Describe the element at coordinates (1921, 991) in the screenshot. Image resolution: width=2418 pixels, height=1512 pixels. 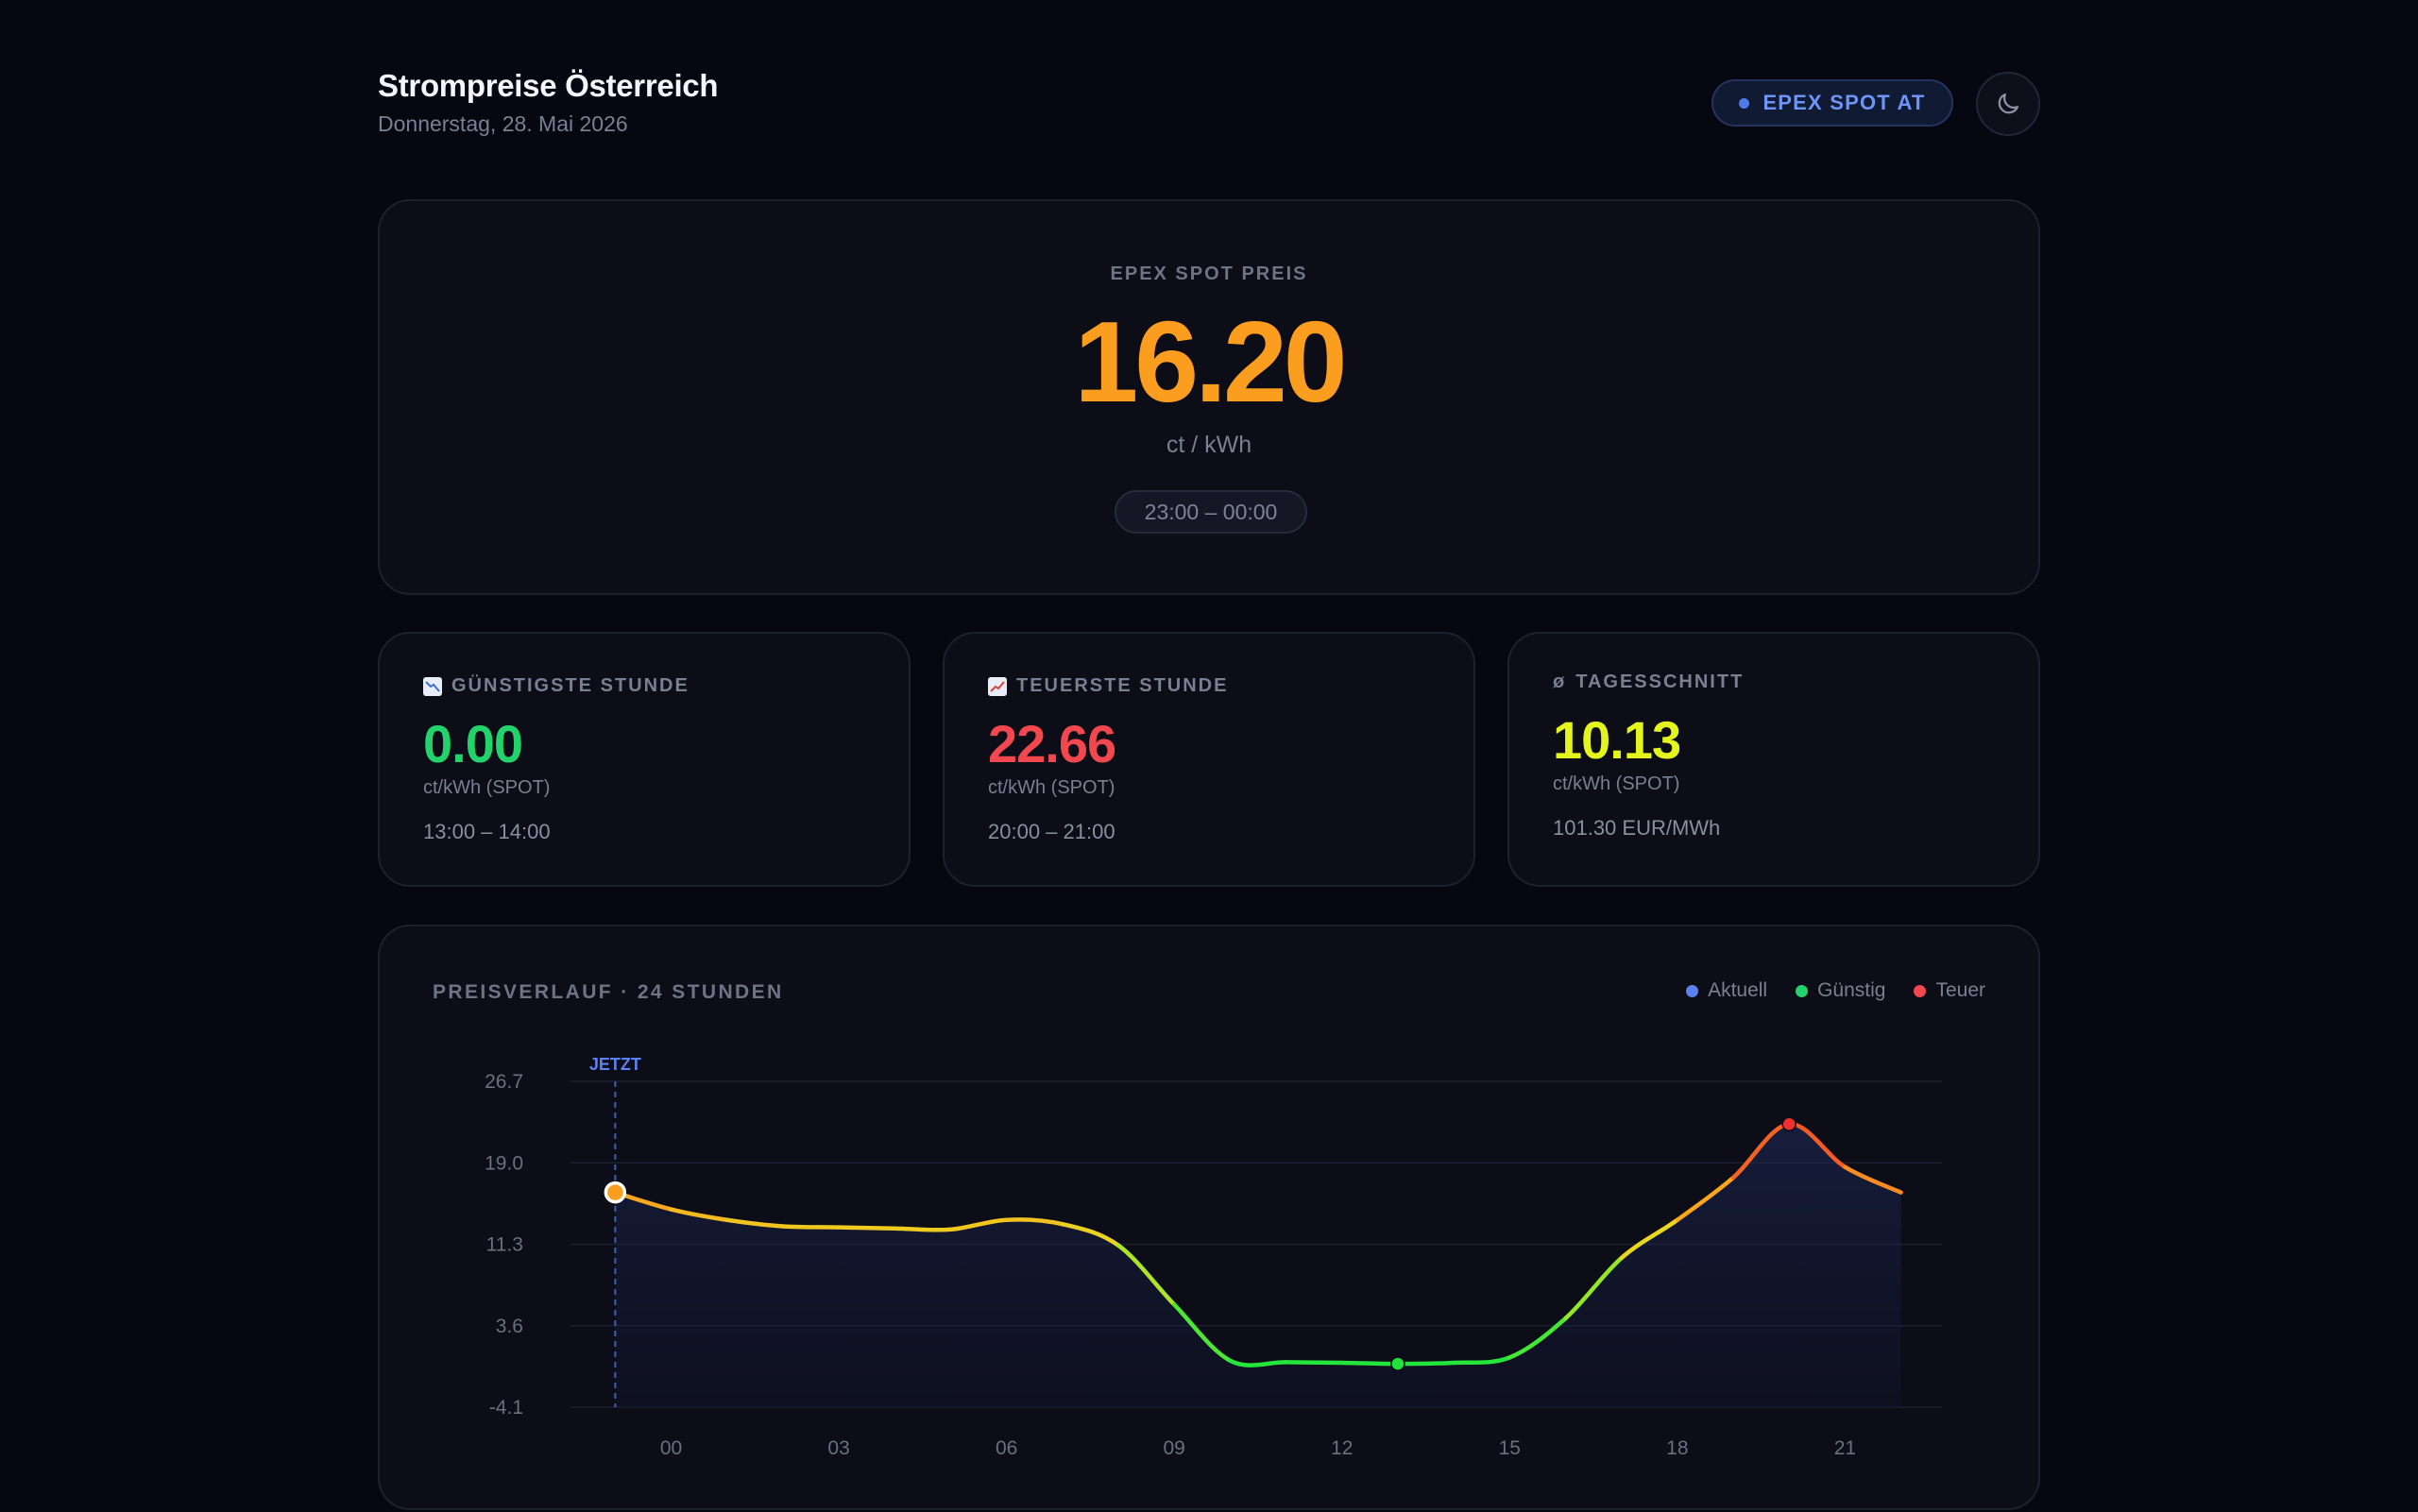
I see `legend-dot-expensive` at that location.